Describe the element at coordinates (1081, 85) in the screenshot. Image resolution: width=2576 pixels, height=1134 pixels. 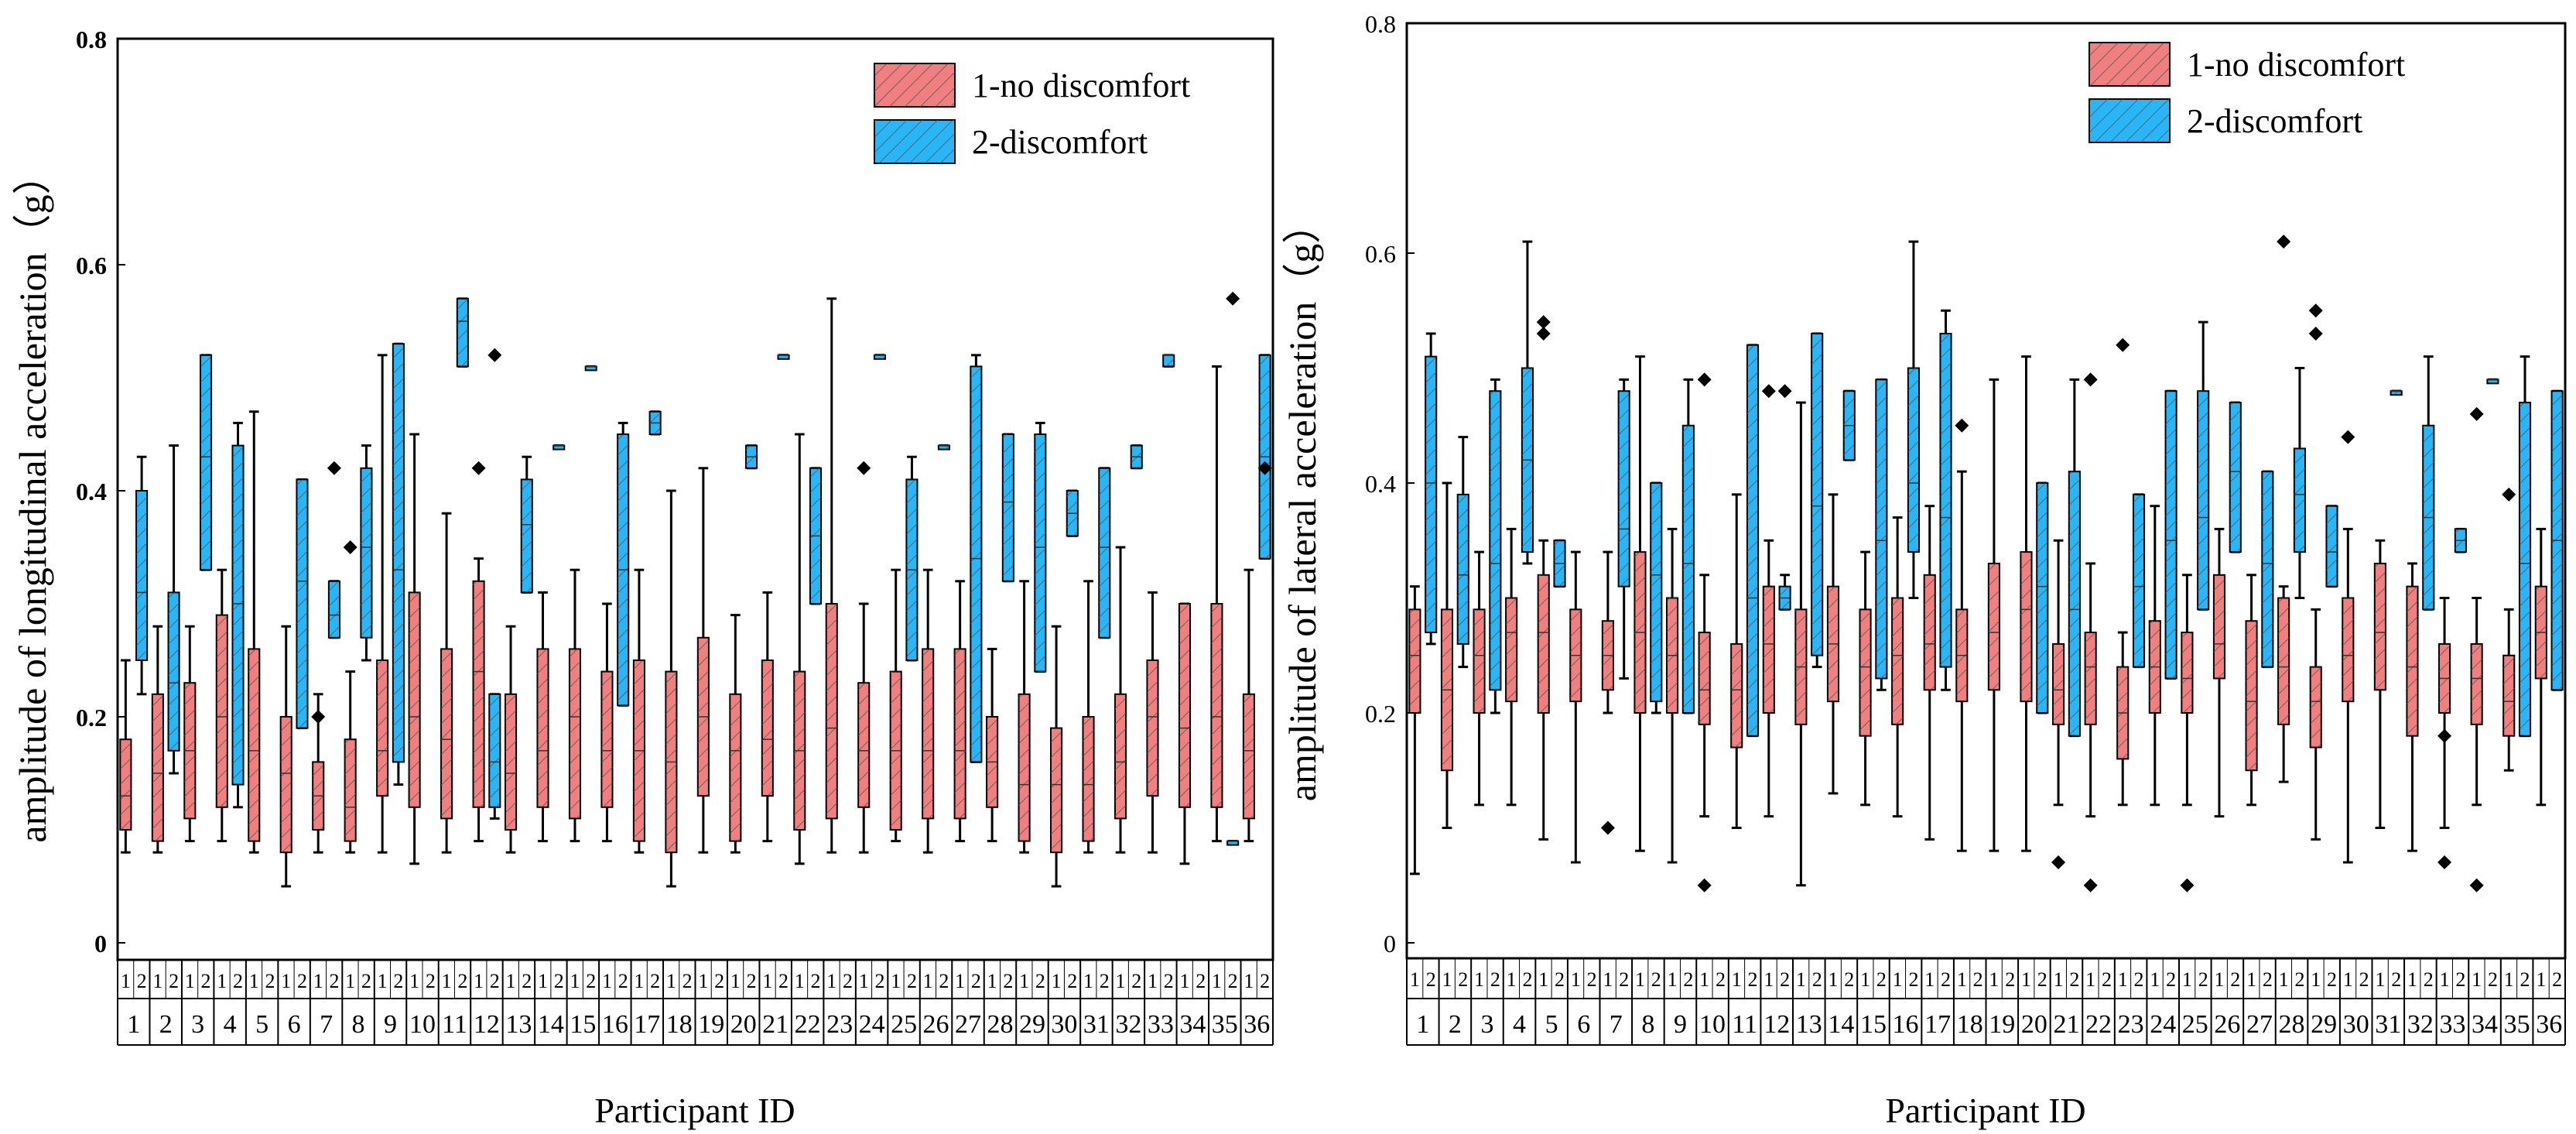
I see `legend-label-no-discomfort: 1-no discomfort` at that location.